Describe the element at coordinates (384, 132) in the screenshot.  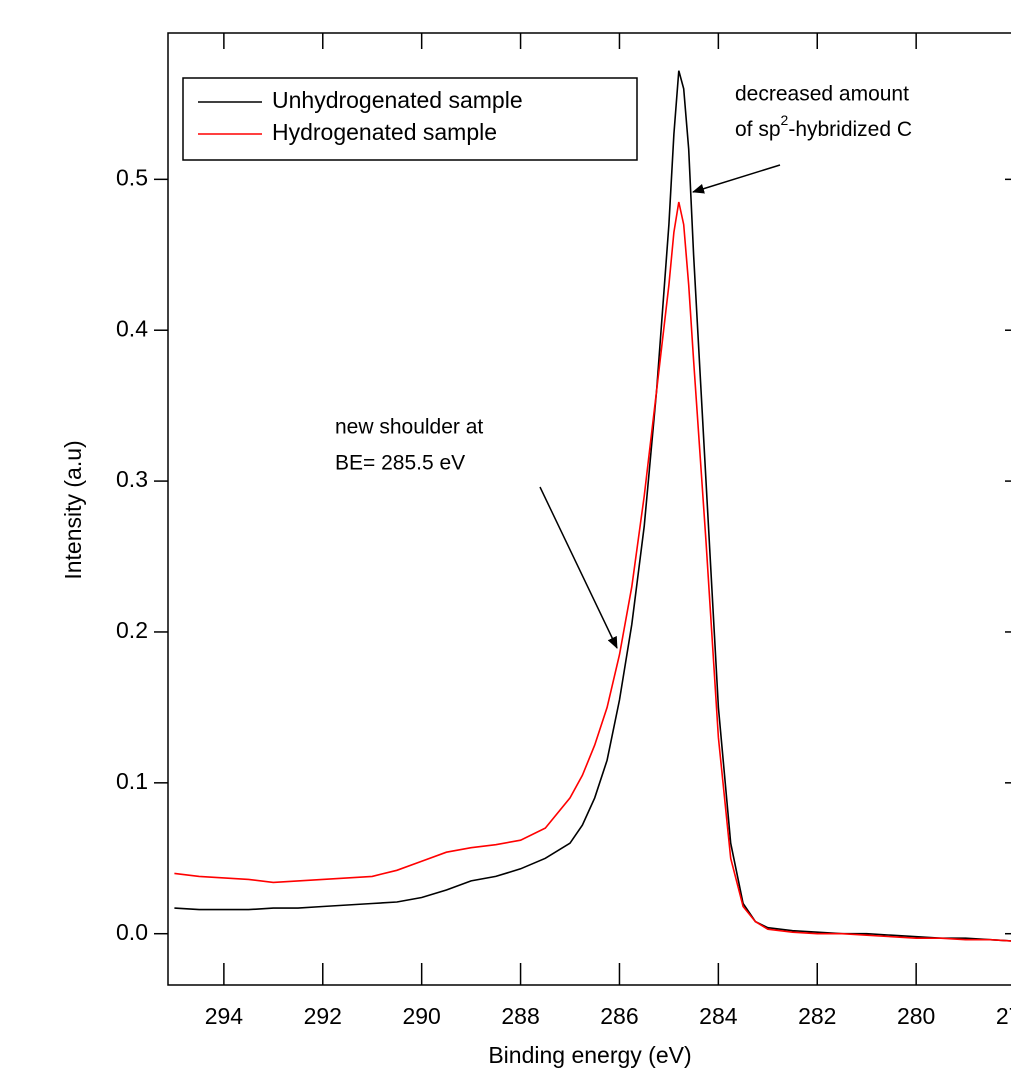
I see `legend-label: Hydrogenated sample` at that location.